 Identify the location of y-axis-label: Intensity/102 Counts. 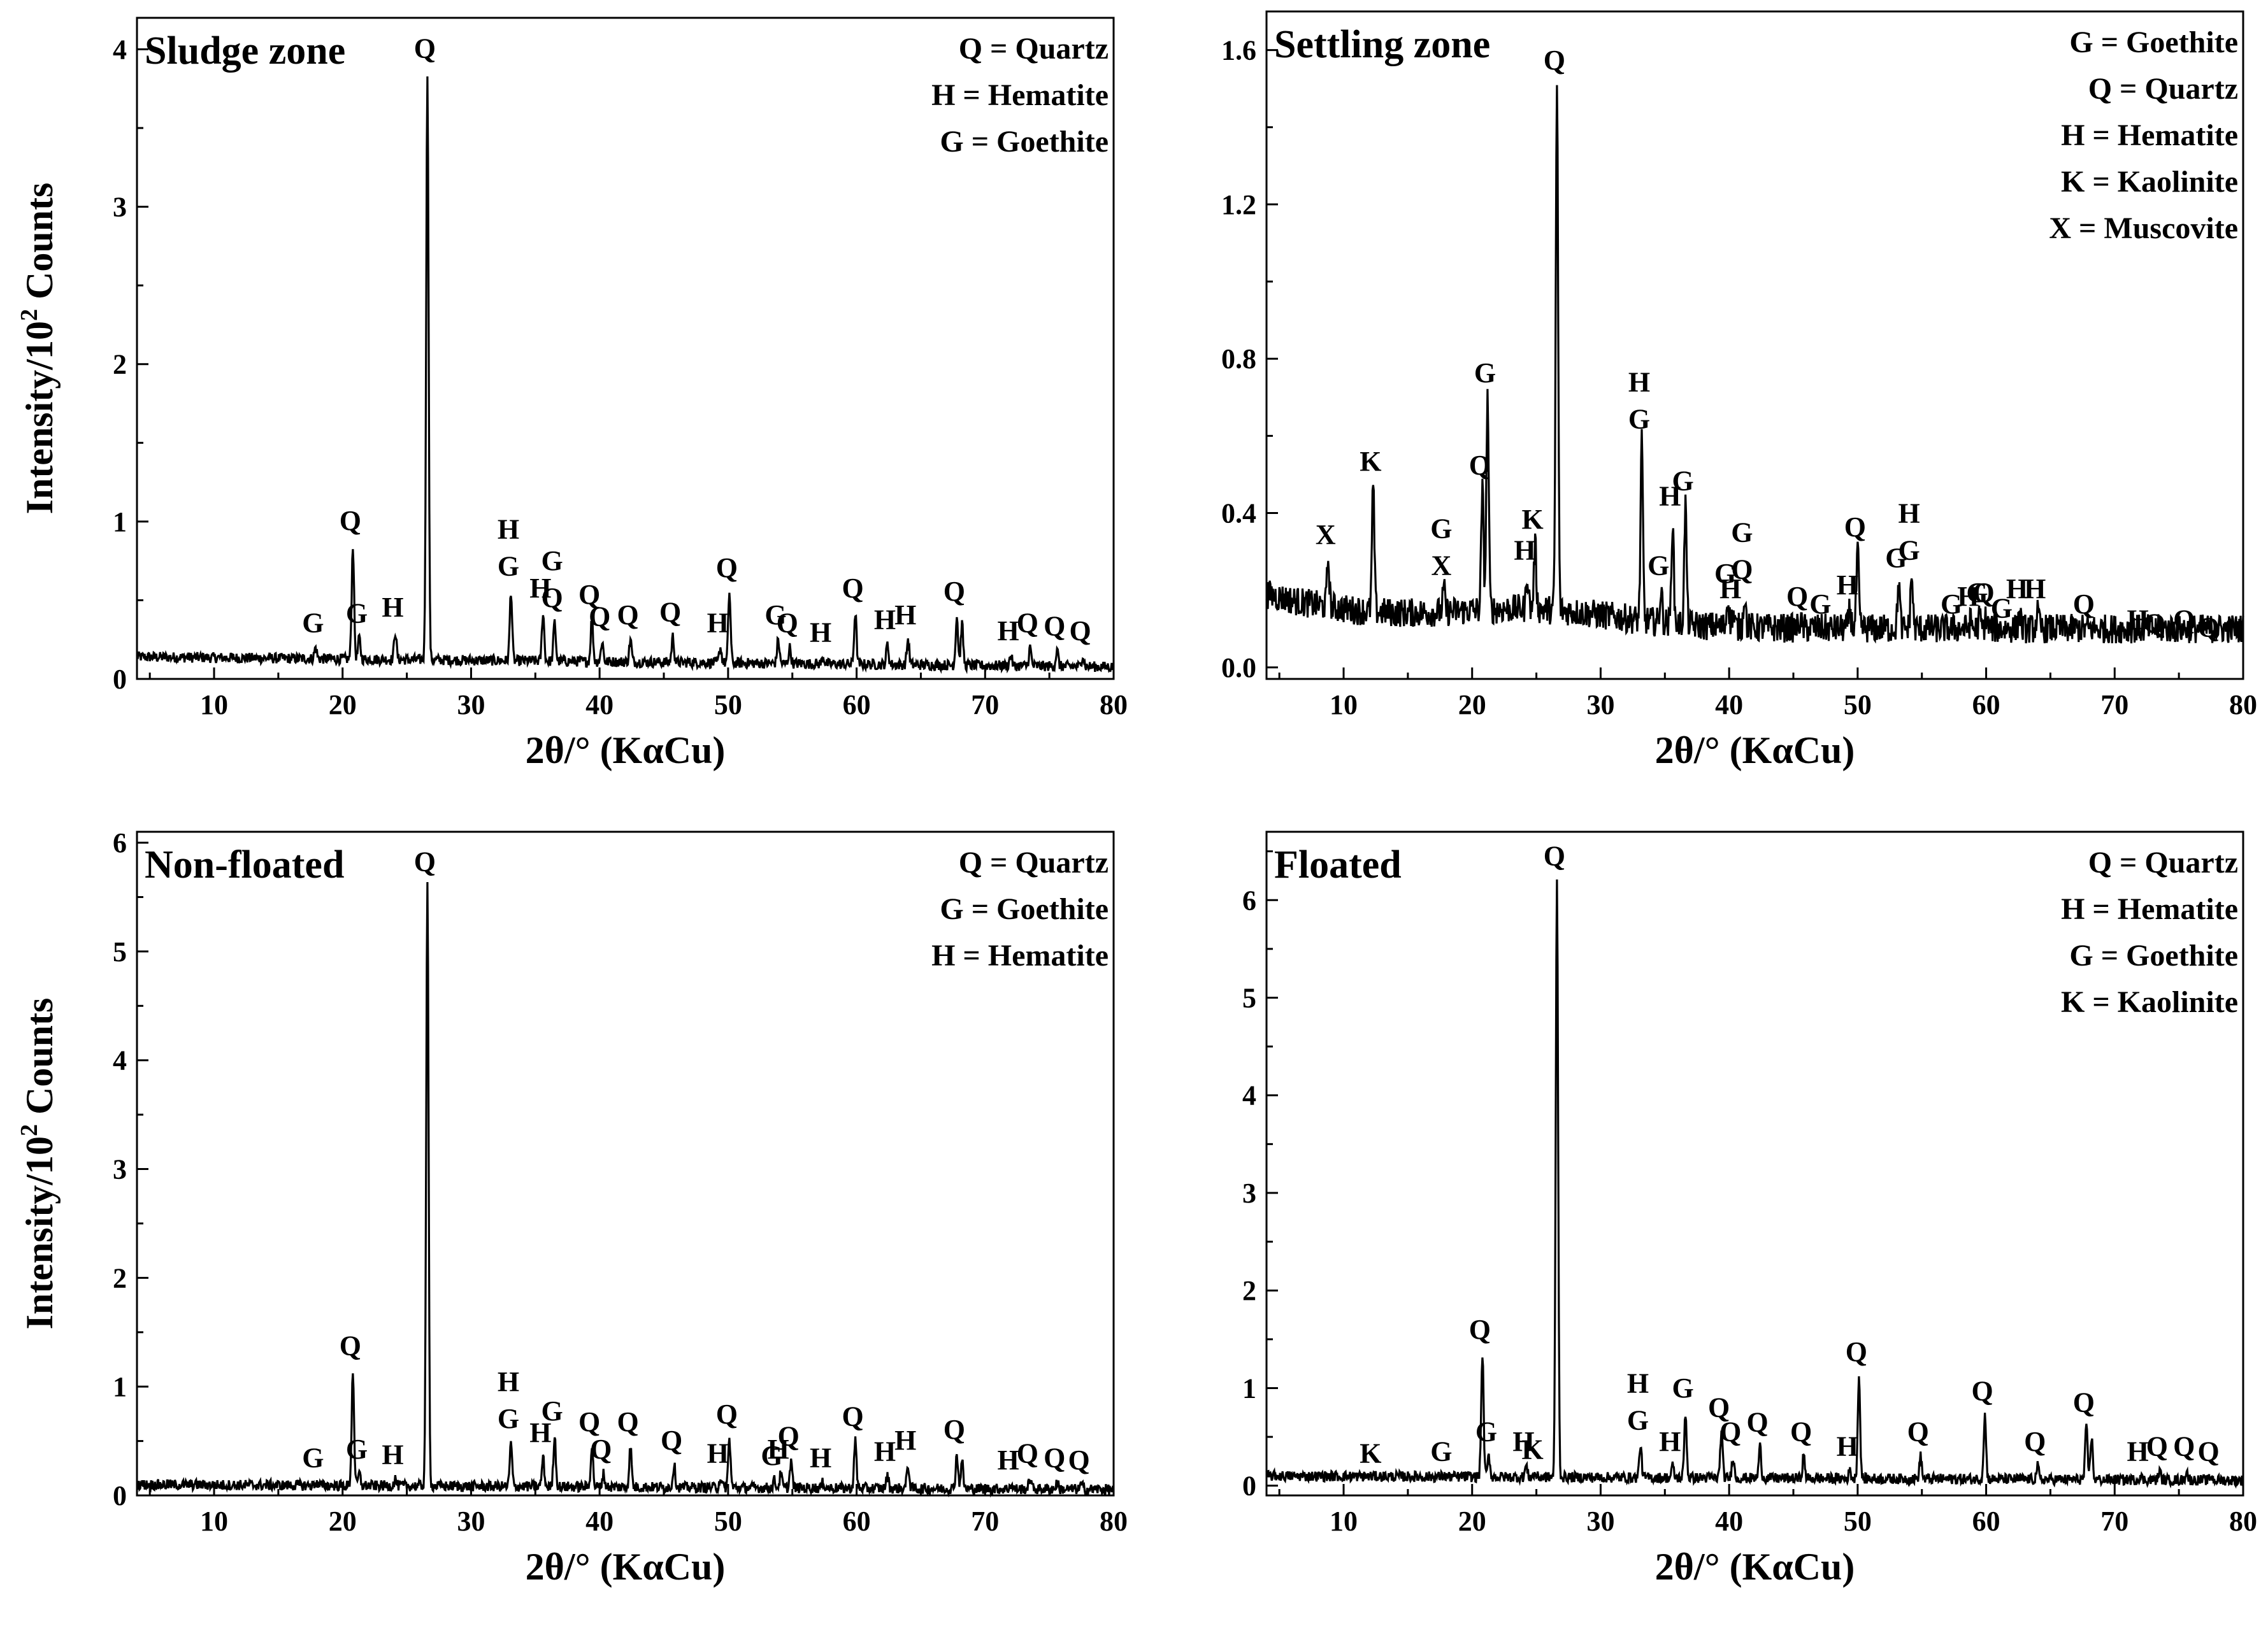
(38, 1164).